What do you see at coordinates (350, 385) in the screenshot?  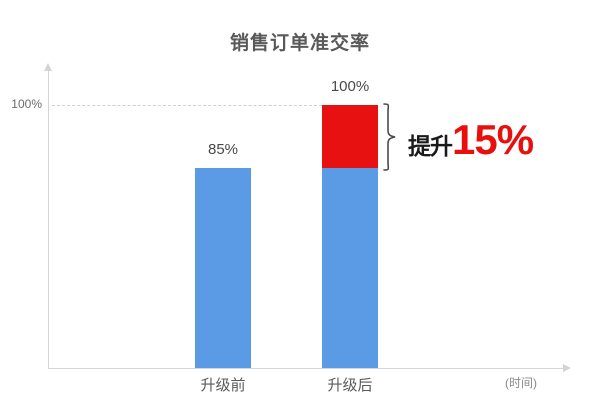 I see `x-axis-category-after-upgrade: 升级后` at bounding box center [350, 385].